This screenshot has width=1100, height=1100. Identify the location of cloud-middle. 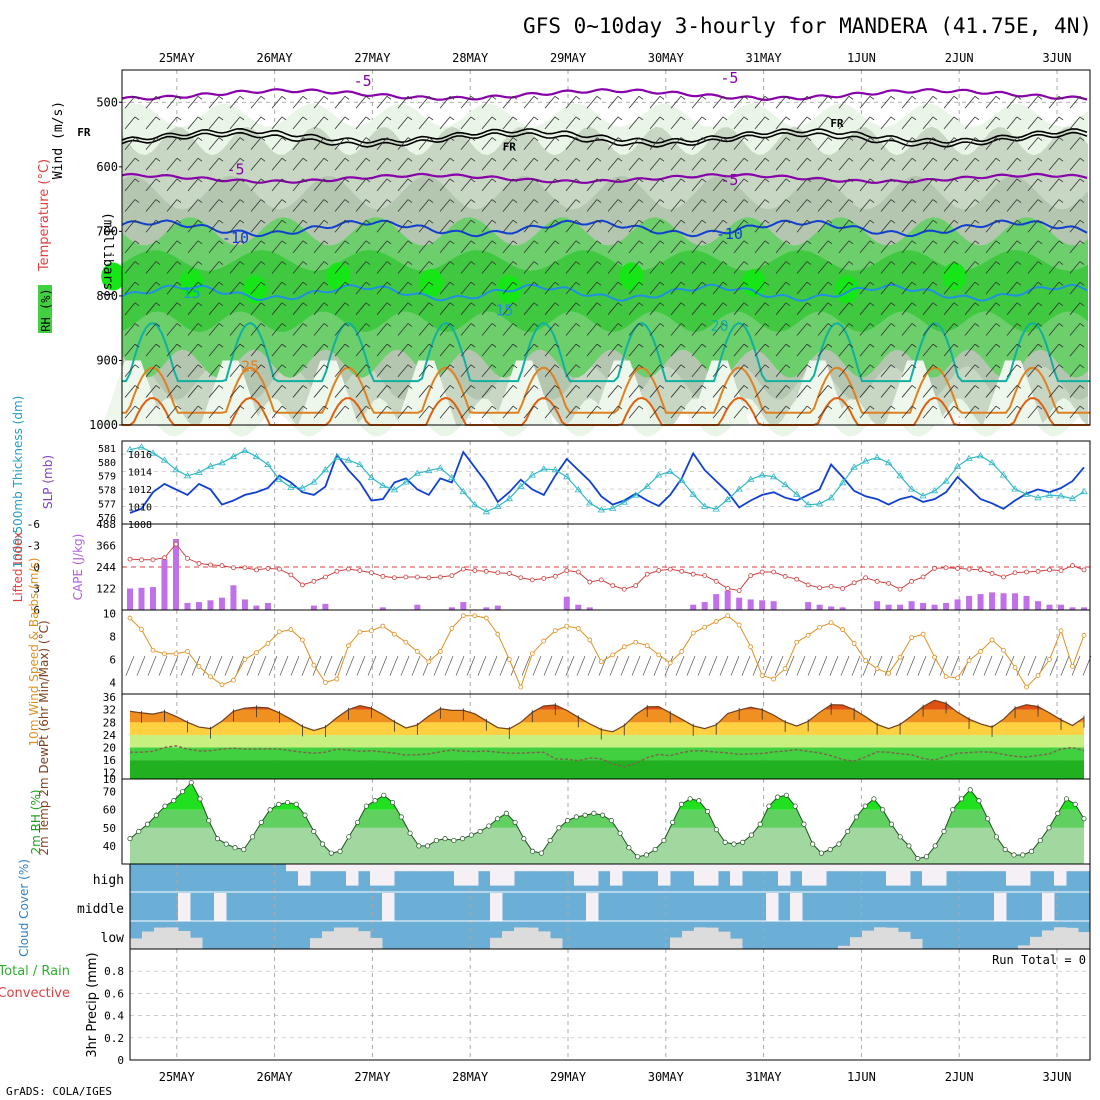
(496, 907).